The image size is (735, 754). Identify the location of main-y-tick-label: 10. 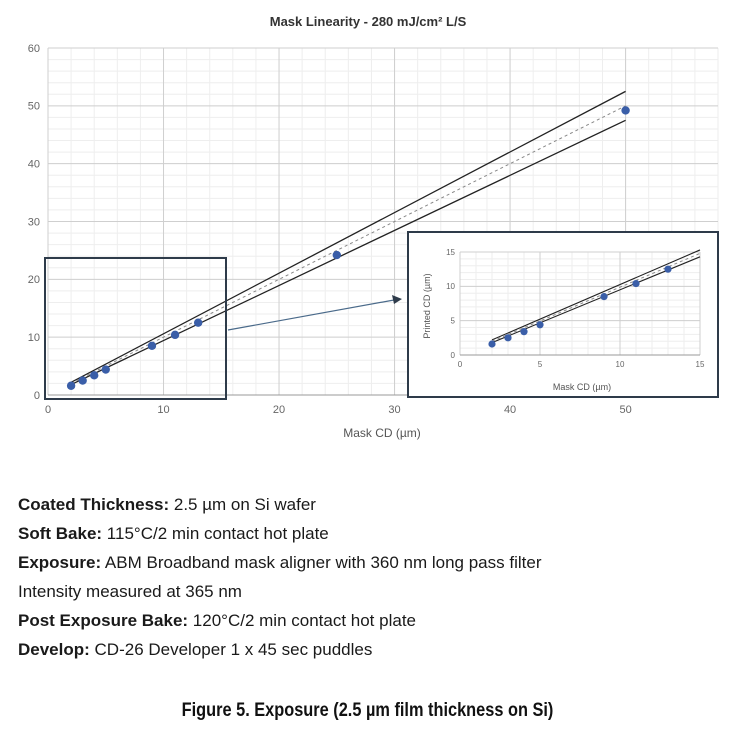
(34, 338).